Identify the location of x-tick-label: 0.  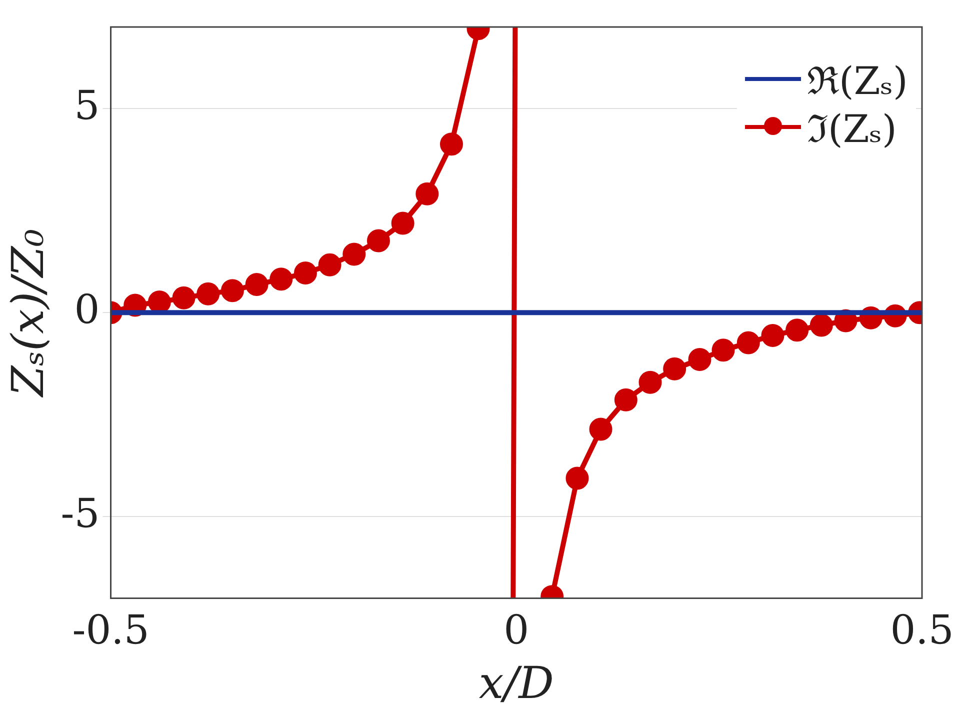
(517, 631).